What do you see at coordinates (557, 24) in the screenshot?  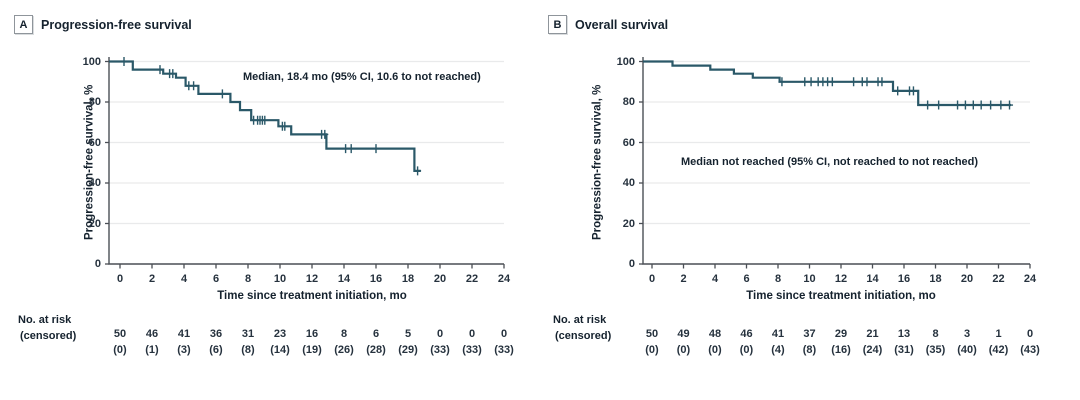 I see `panel-b-label-box: B` at bounding box center [557, 24].